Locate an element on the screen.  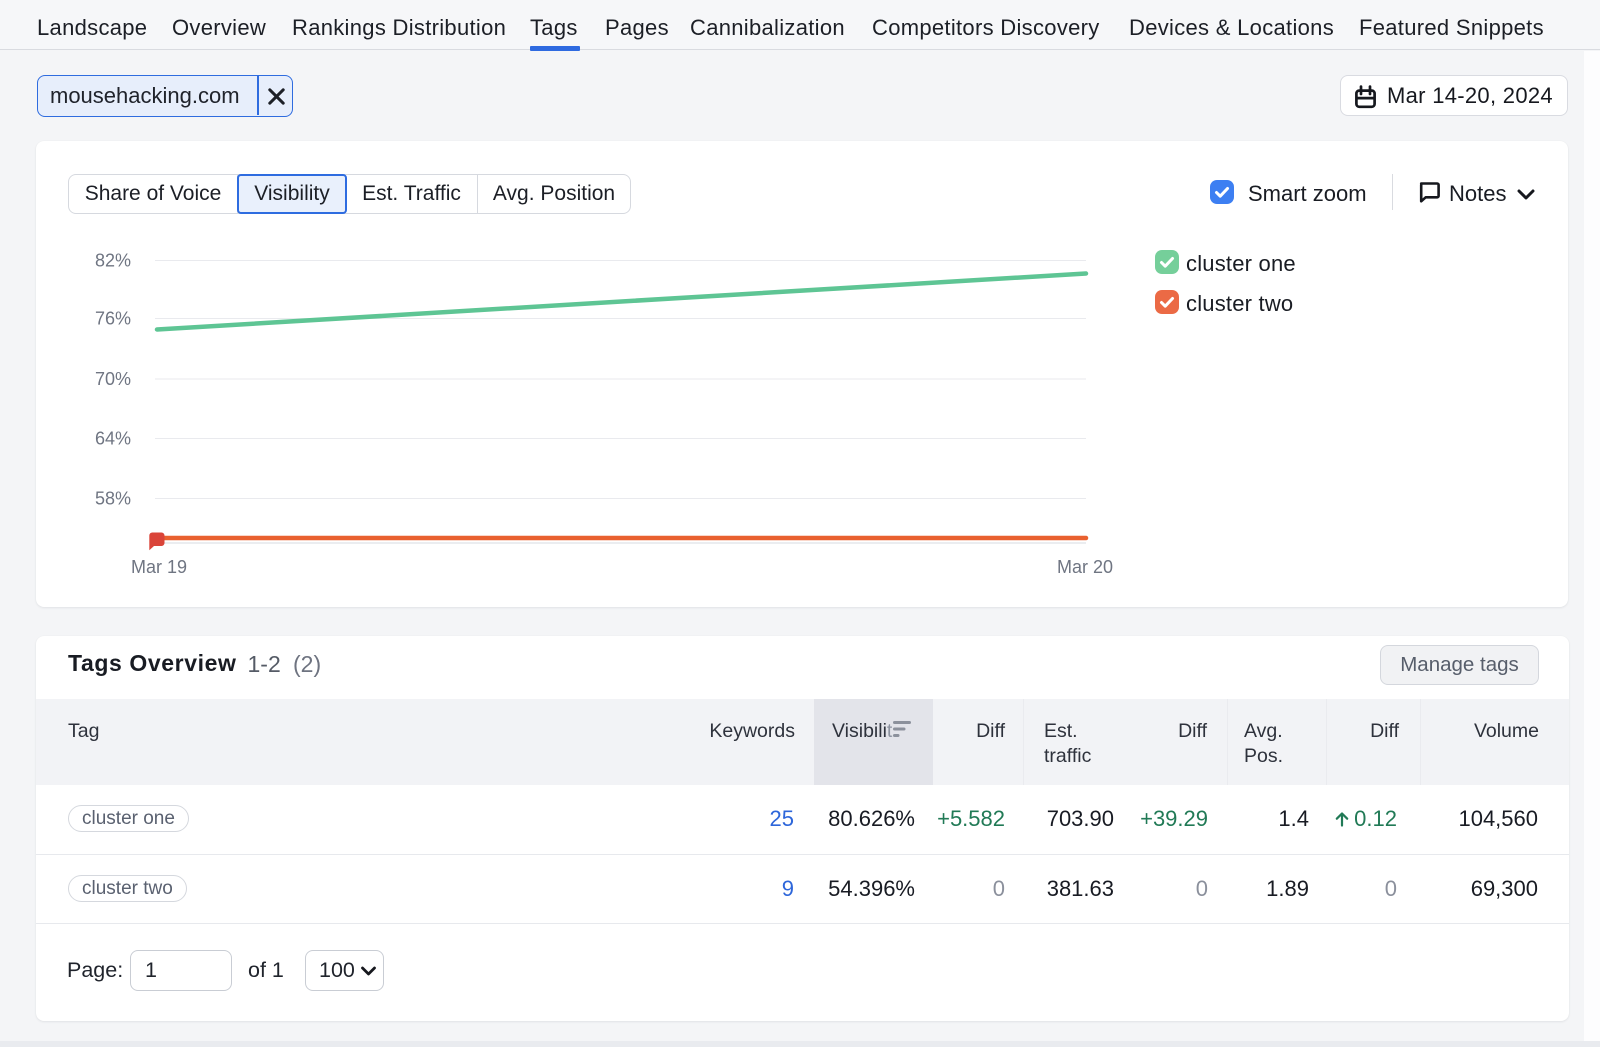
svg-text: 82% is located at coordinates (113, 261).